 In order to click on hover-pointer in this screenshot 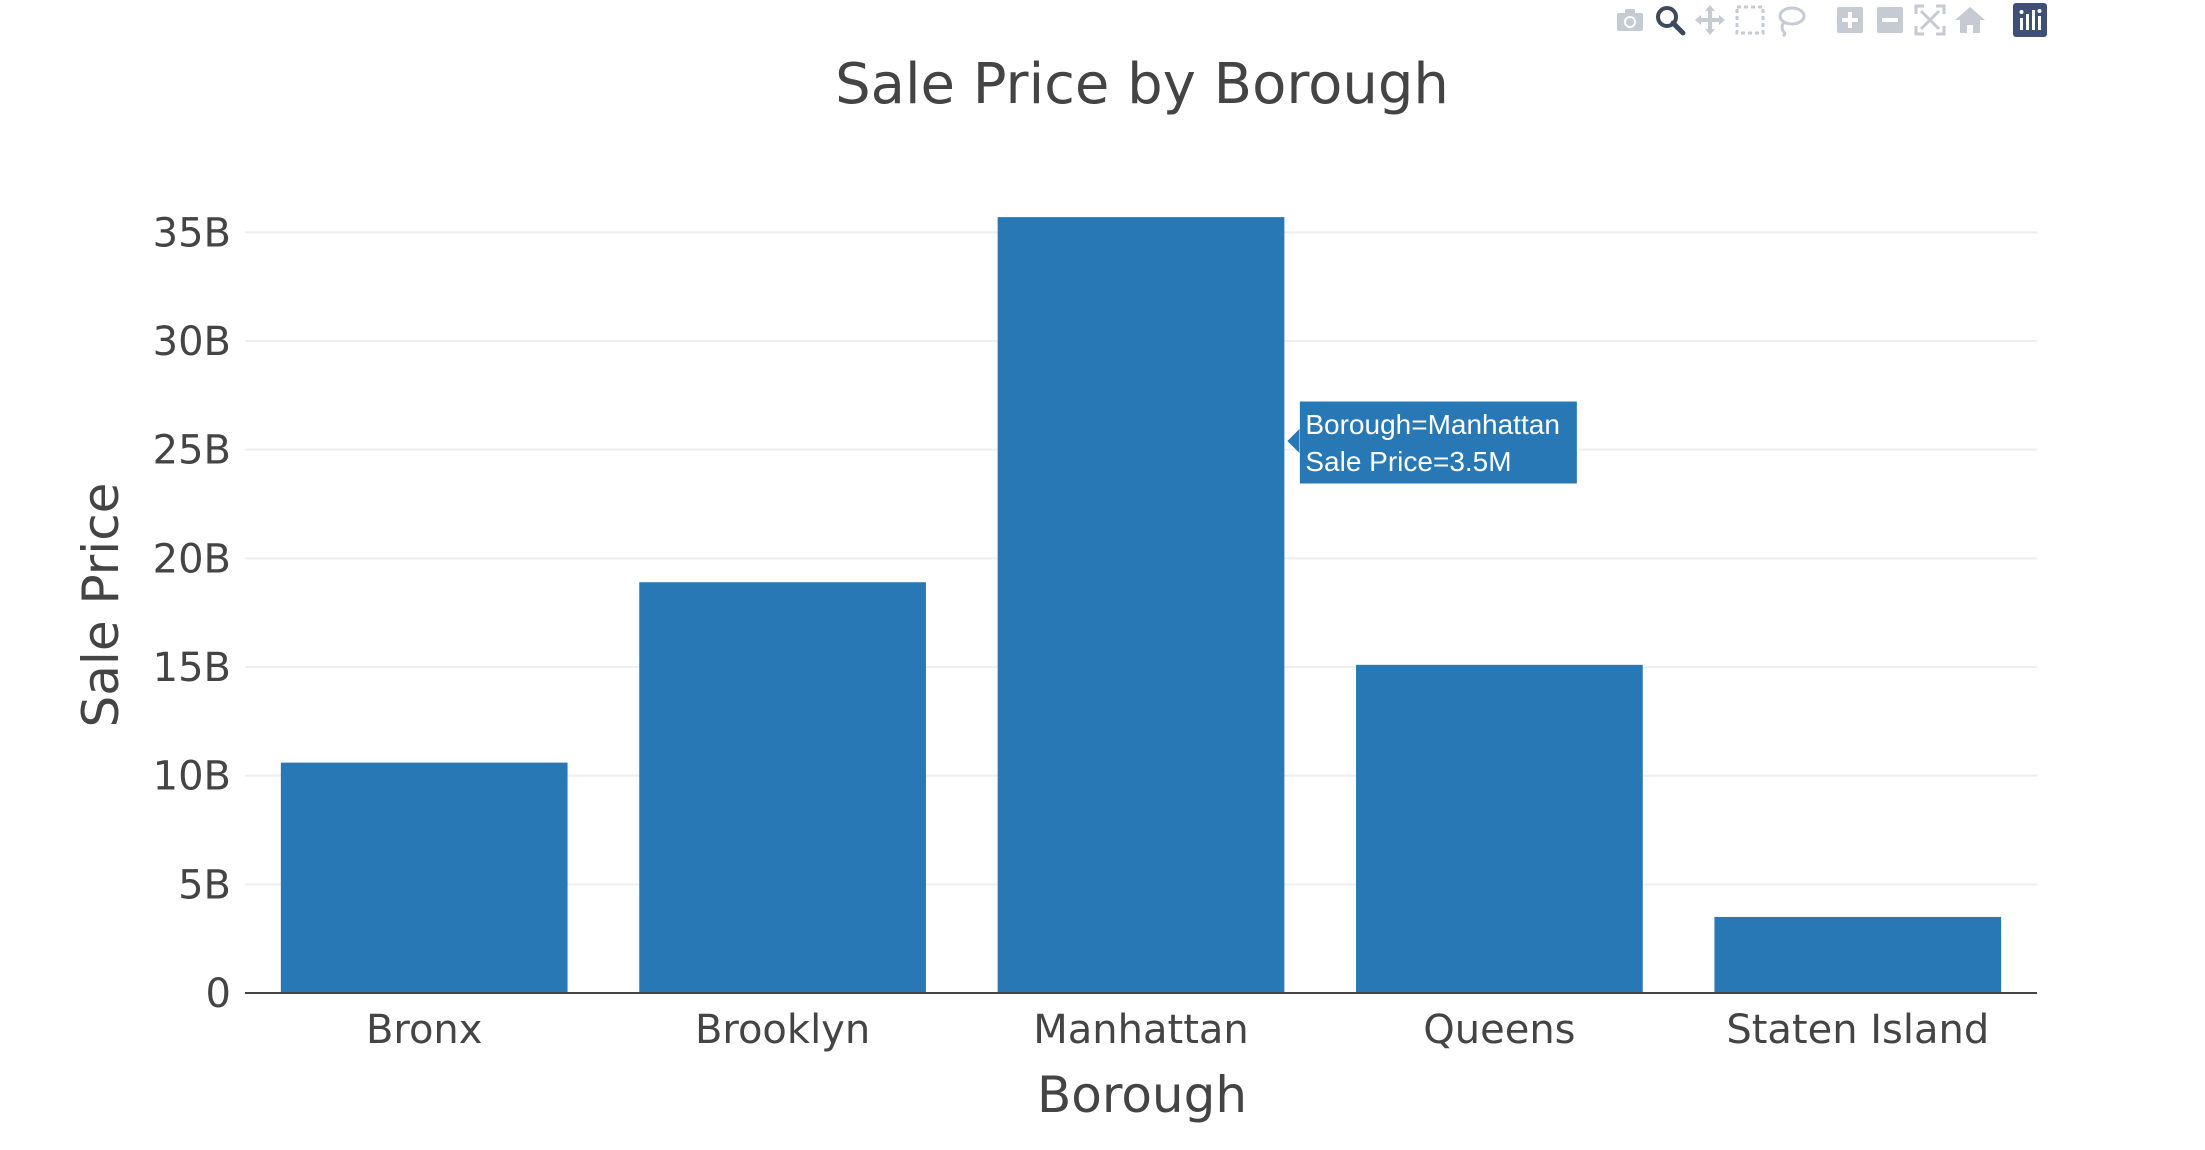, I will do `click(1293, 441)`.